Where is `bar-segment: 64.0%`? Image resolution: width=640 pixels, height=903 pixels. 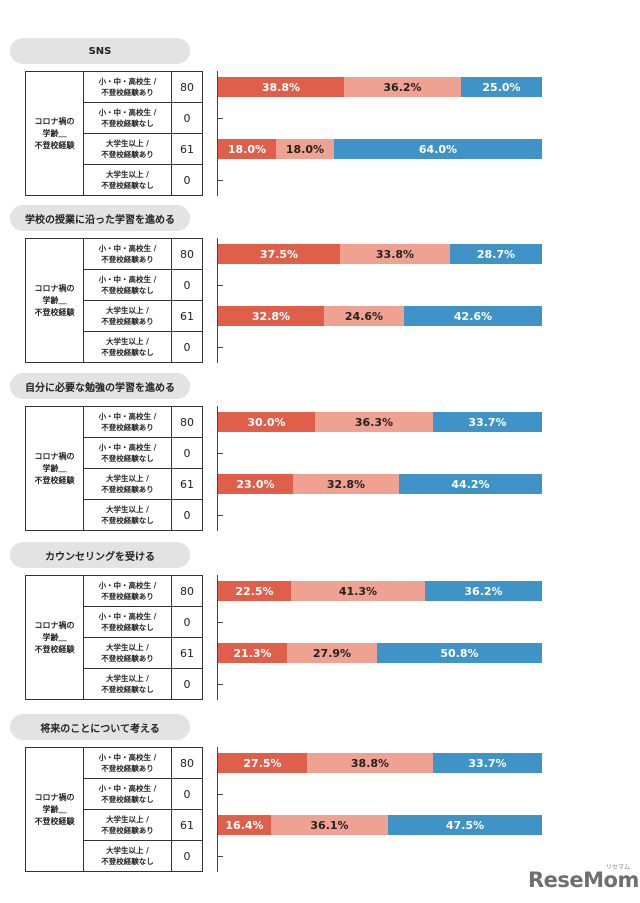
bar-segment: 64.0% is located at coordinates (438, 149).